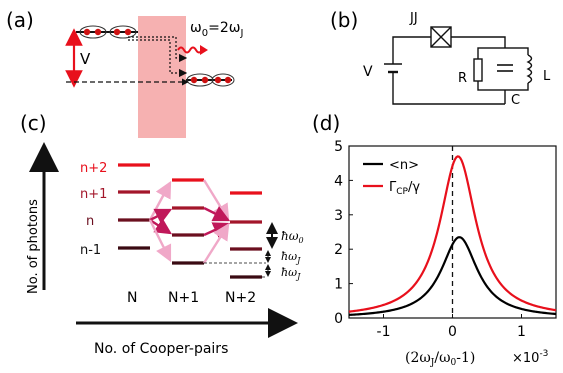 The image size is (563, 373). What do you see at coordinates (452, 332) in the screenshot?
I see `x-tick-label: 0` at bounding box center [452, 332].